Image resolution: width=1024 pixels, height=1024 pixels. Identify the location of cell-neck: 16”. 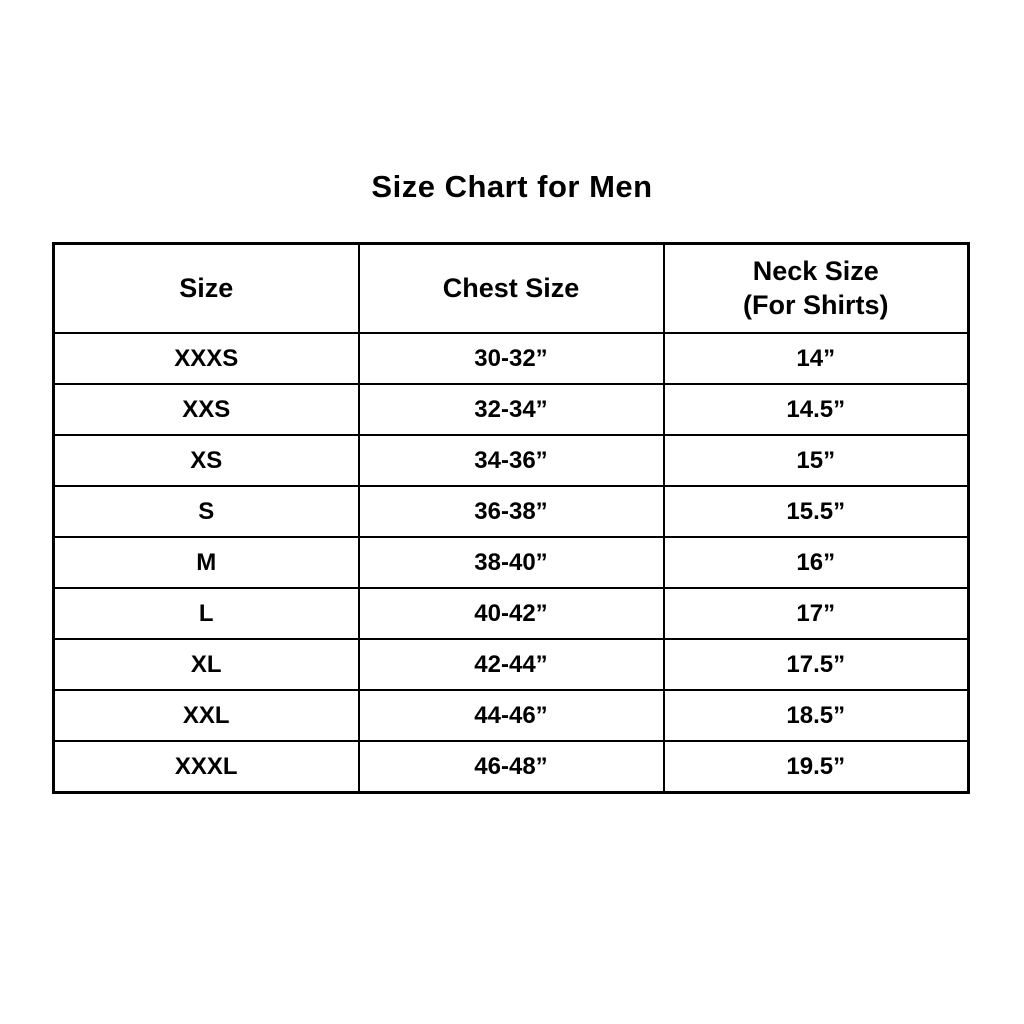
(816, 562).